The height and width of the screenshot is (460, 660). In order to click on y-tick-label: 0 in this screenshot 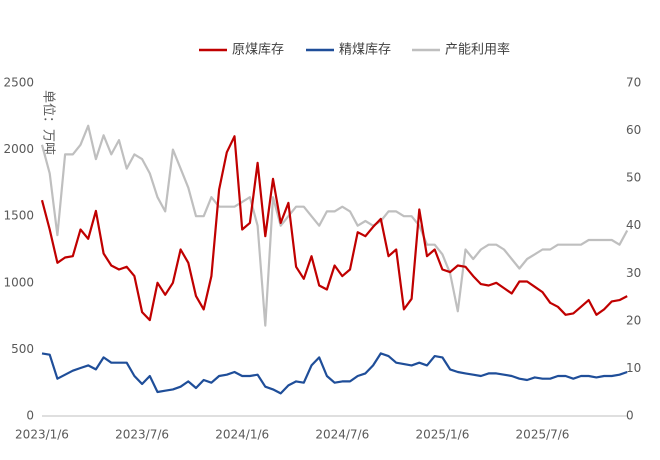, I will do `click(30, 416)`.